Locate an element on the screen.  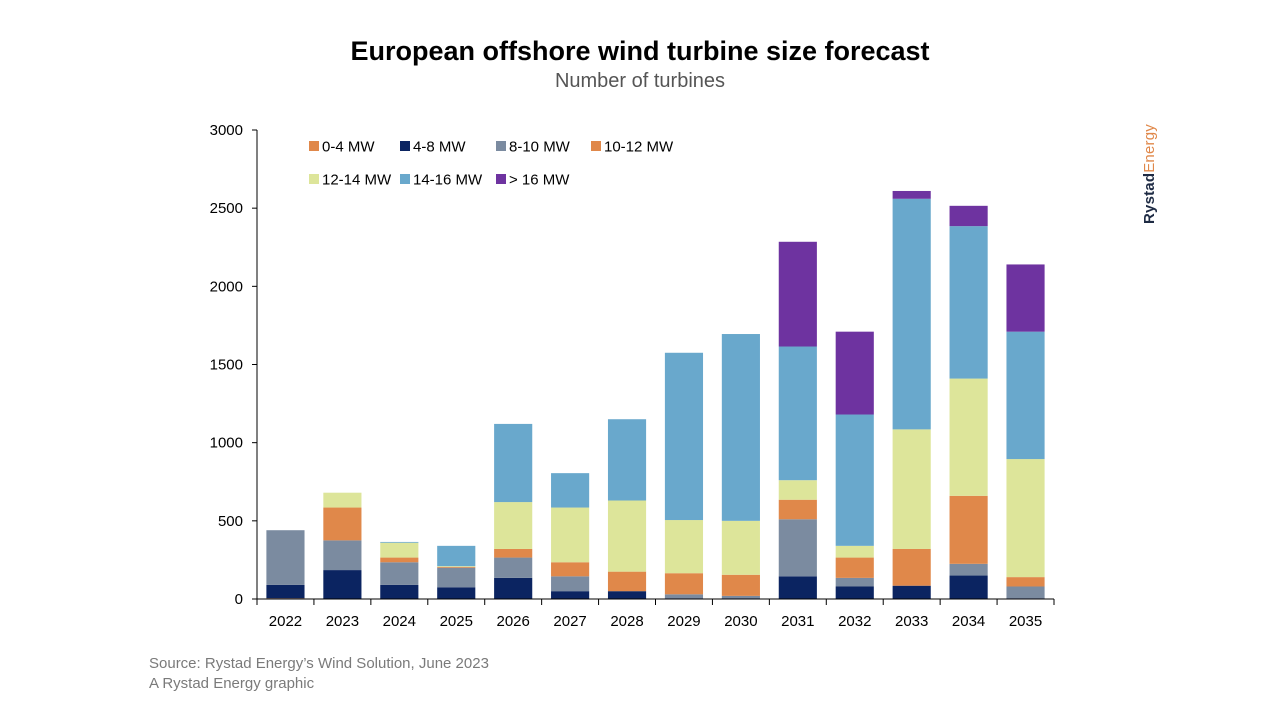
legend-item: 12-14 MW is located at coordinates (350, 180).